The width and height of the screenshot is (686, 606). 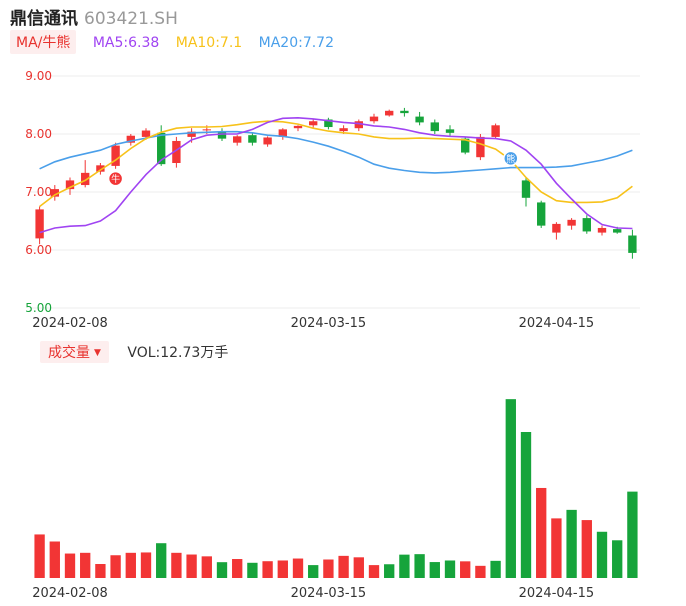 I want to click on stock-name: 鼎信通讯, so click(x=44, y=19).